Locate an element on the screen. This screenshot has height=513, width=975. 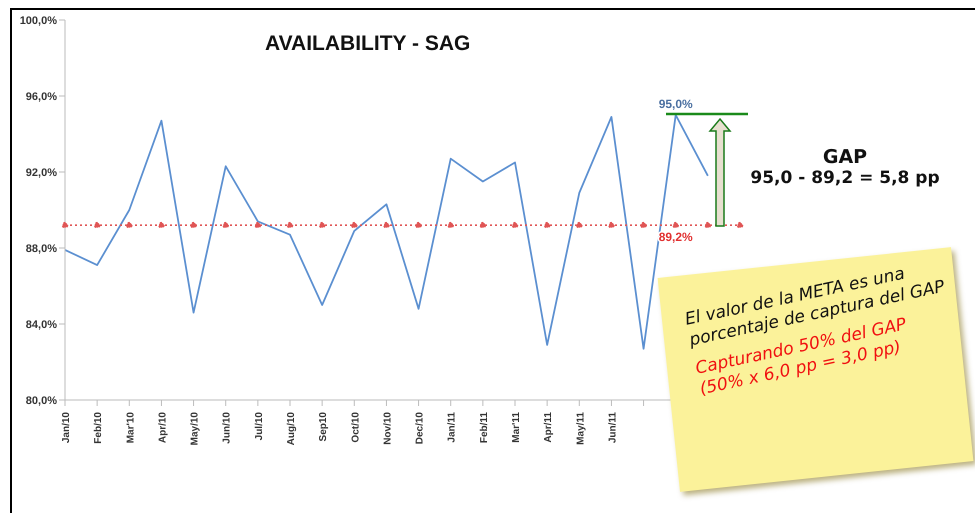
x-tick-label: Feb/10 is located at coordinates (98, 428).